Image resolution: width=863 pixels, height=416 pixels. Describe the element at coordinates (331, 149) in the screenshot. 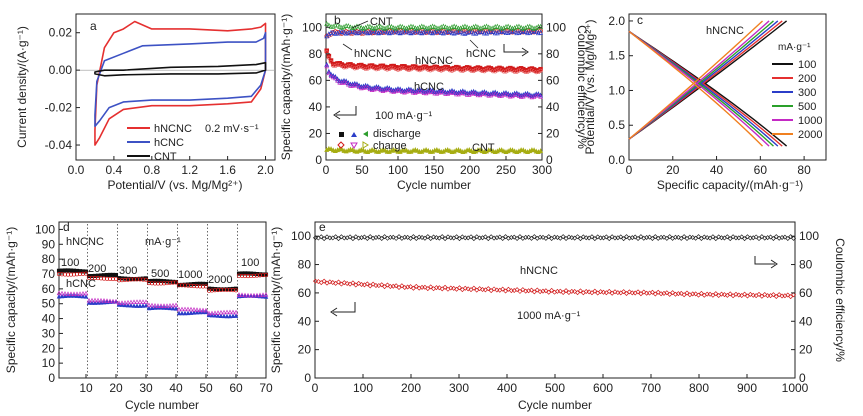

I see `panel-b-point-cnt-left` at that location.